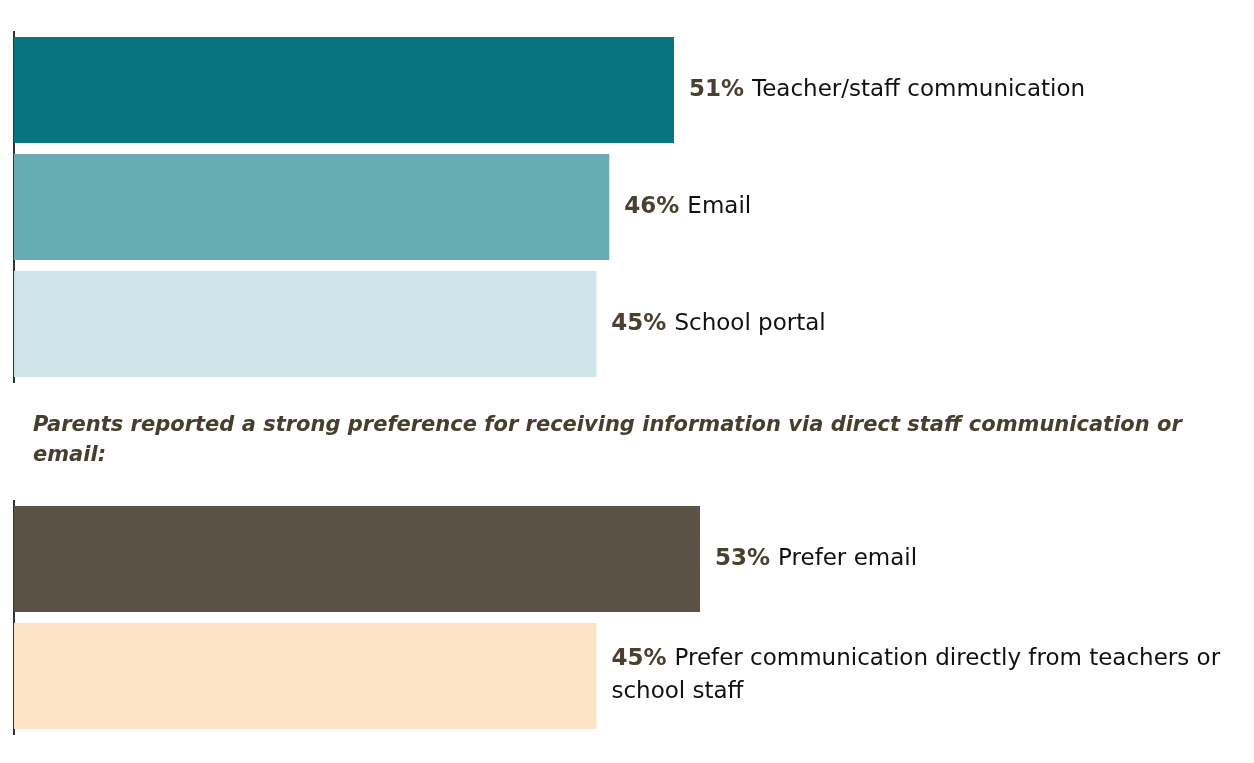  What do you see at coordinates (916, 674) in the screenshot?
I see `data-label: 45% Prefer communication directly from teachers or school staff` at bounding box center [916, 674].